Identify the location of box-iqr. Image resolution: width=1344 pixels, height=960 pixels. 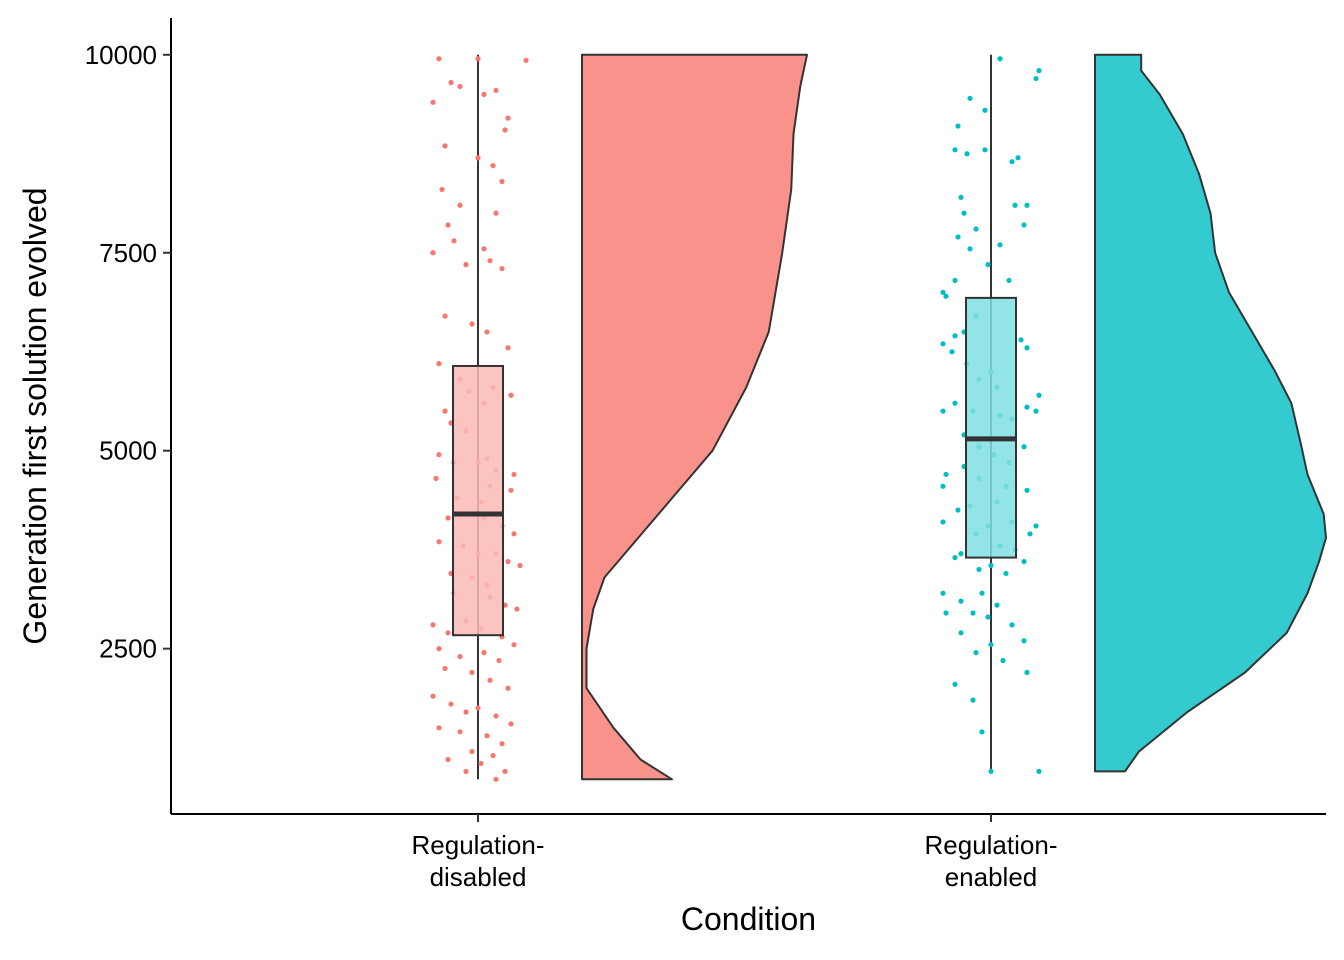
(478, 500).